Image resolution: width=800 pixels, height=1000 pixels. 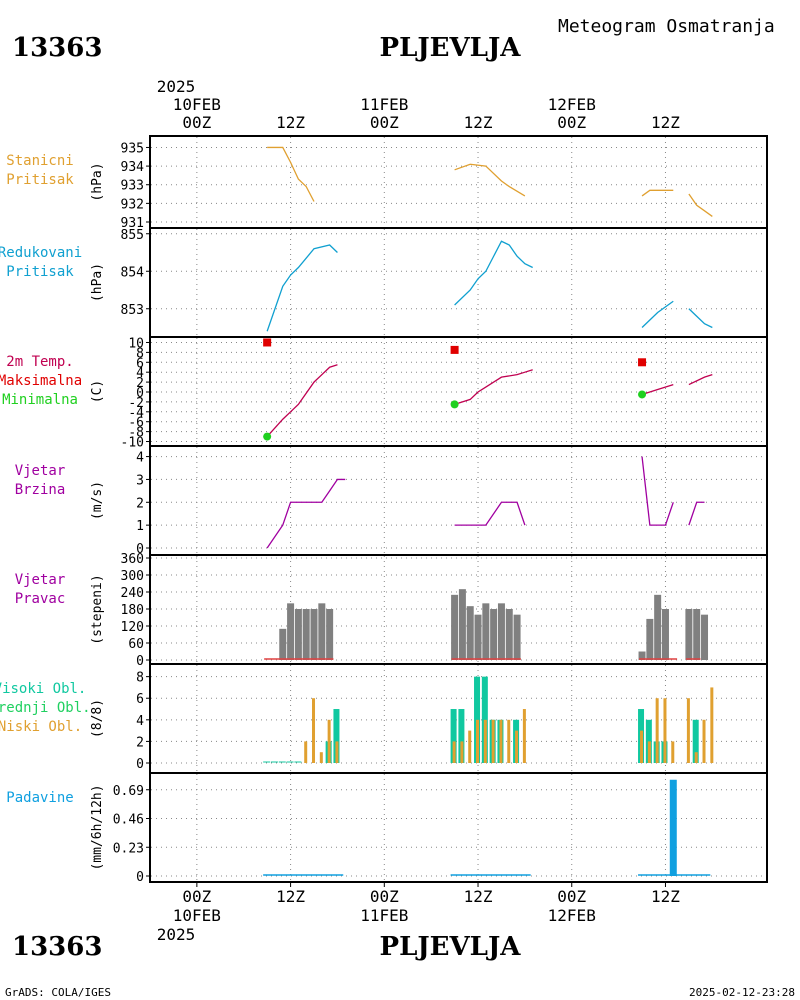 I want to click on y-tick-label: 3, so click(x=140, y=480).